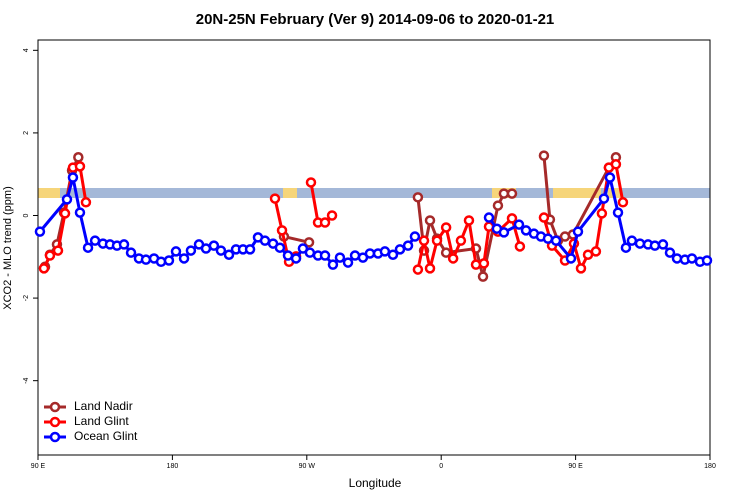 Image resolution: width=750 pixels, height=500 pixels. I want to click on legend-label: Ocean Glint, so click(106, 436).